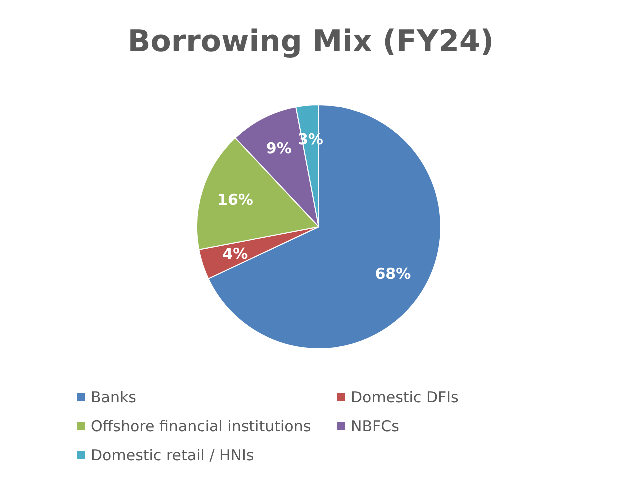 This screenshot has height=488, width=622. What do you see at coordinates (235, 254) in the screenshot?
I see `data-label: 4%` at bounding box center [235, 254].